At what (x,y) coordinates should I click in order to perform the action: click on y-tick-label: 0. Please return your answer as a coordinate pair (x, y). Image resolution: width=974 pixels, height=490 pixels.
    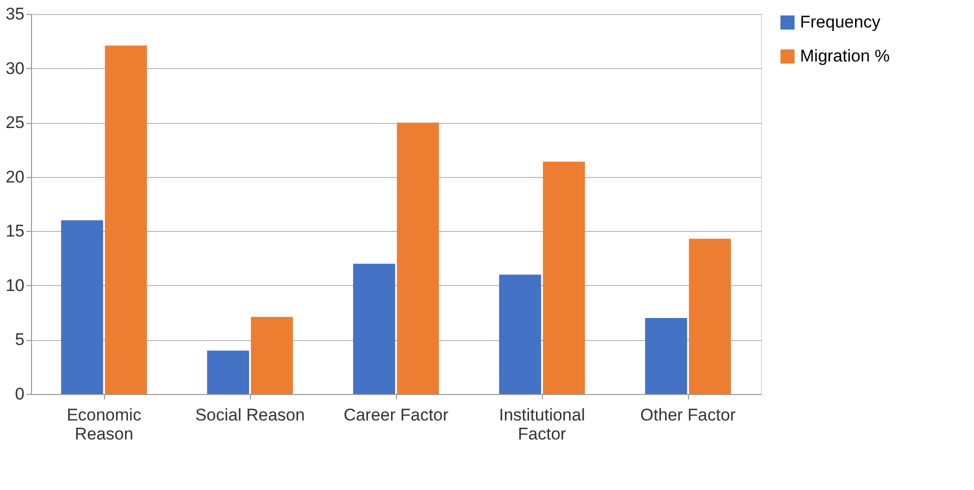
    Looking at the image, I should click on (19, 394).